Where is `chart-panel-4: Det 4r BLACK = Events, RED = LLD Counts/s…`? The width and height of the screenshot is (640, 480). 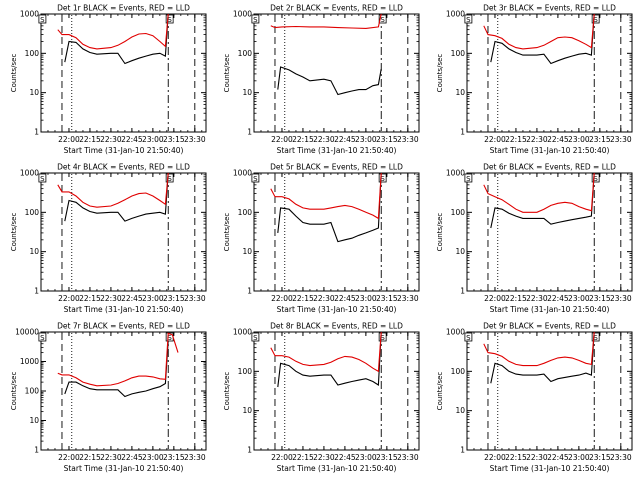 chart-panel-4: Det 4r BLACK = Events, RED = LLD Counts/s… is located at coordinates (108, 238).